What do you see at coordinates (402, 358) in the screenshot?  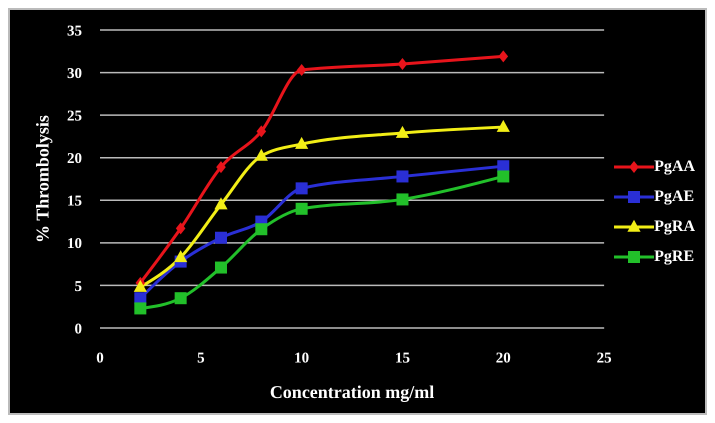 I see `x-tick-label: 15` at bounding box center [402, 358].